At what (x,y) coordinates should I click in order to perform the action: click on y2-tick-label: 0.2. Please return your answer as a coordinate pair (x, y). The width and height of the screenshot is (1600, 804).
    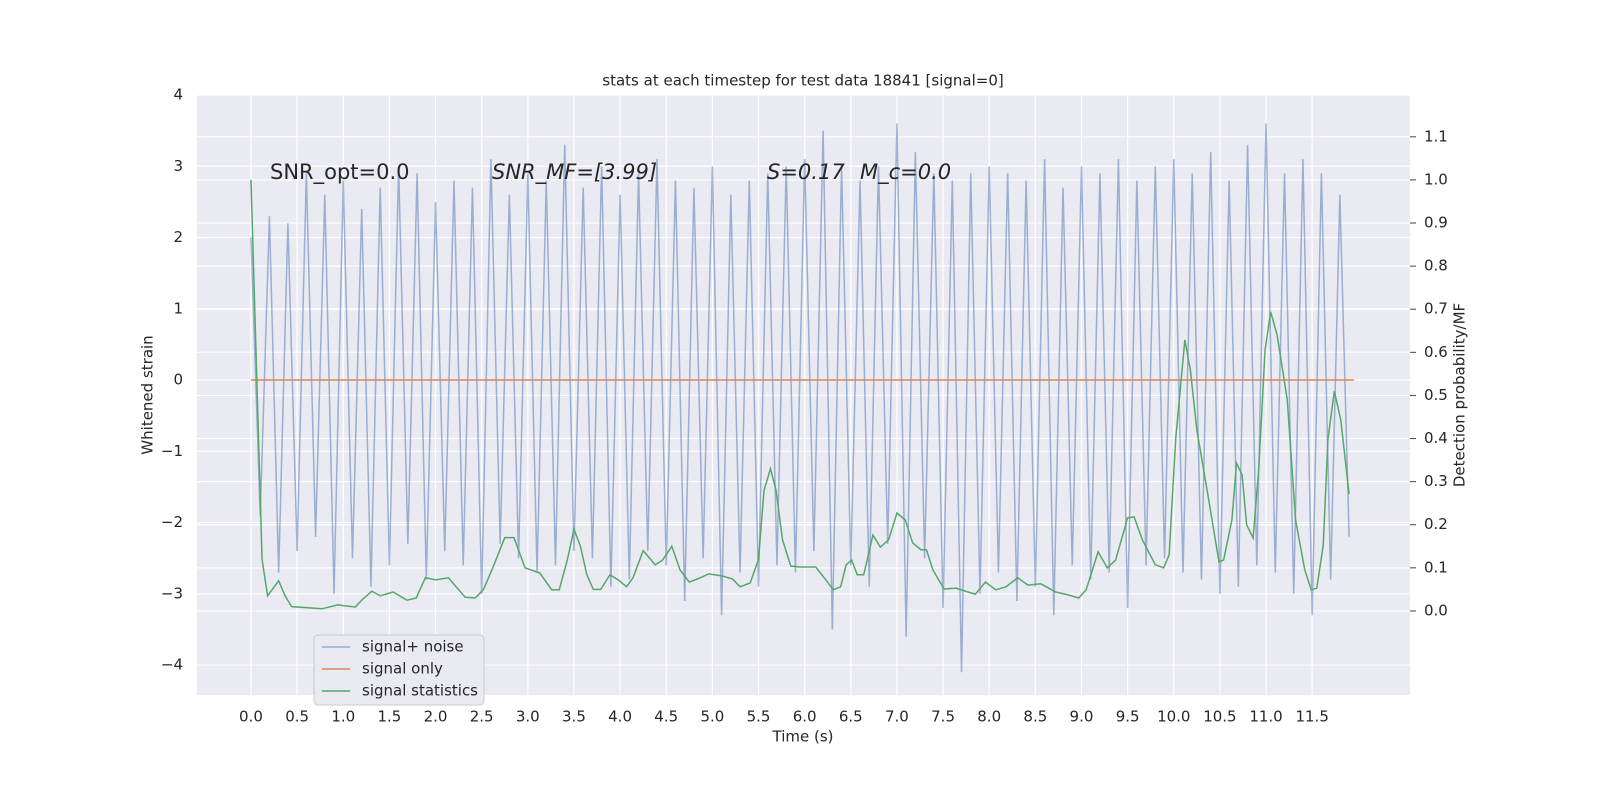
    Looking at the image, I should click on (1436, 524).